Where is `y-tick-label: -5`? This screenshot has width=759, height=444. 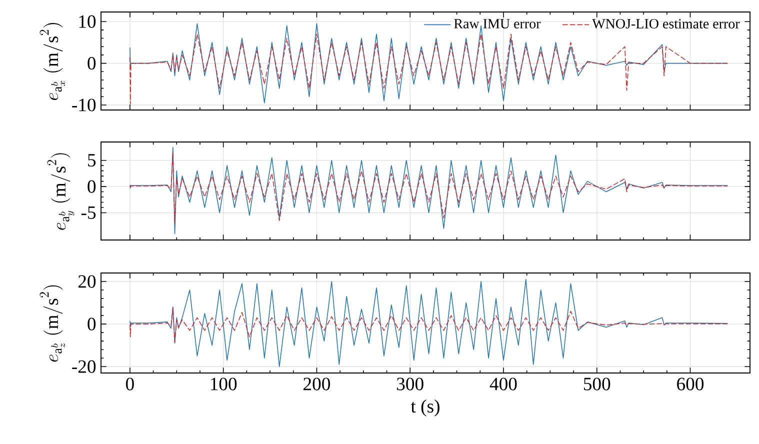 y-tick-label: -5 is located at coordinates (88, 212).